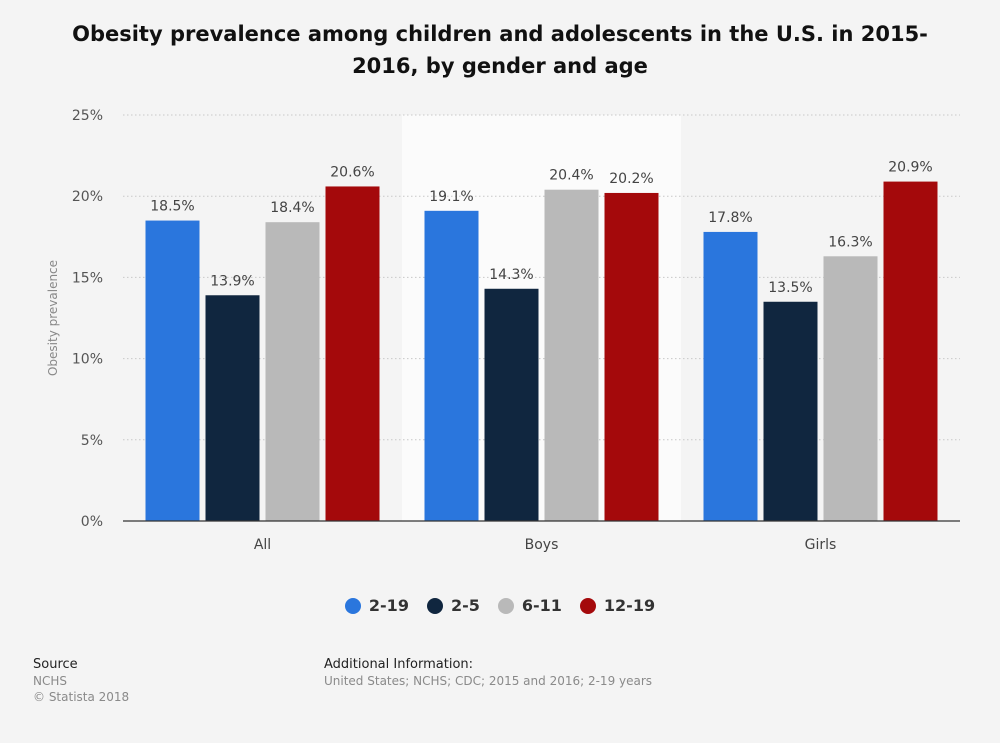  Describe the element at coordinates (172, 207) in the screenshot. I see `data-label: 18.5%` at that location.